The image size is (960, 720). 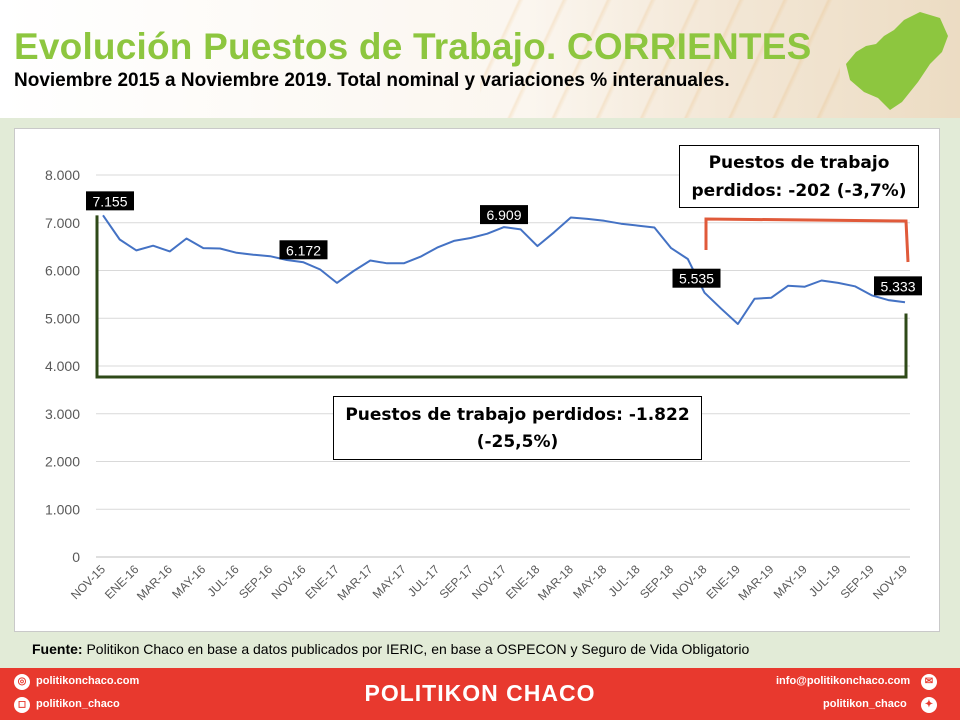 What do you see at coordinates (188, 581) in the screenshot?
I see `x-tick-label: MAY-16` at bounding box center [188, 581].